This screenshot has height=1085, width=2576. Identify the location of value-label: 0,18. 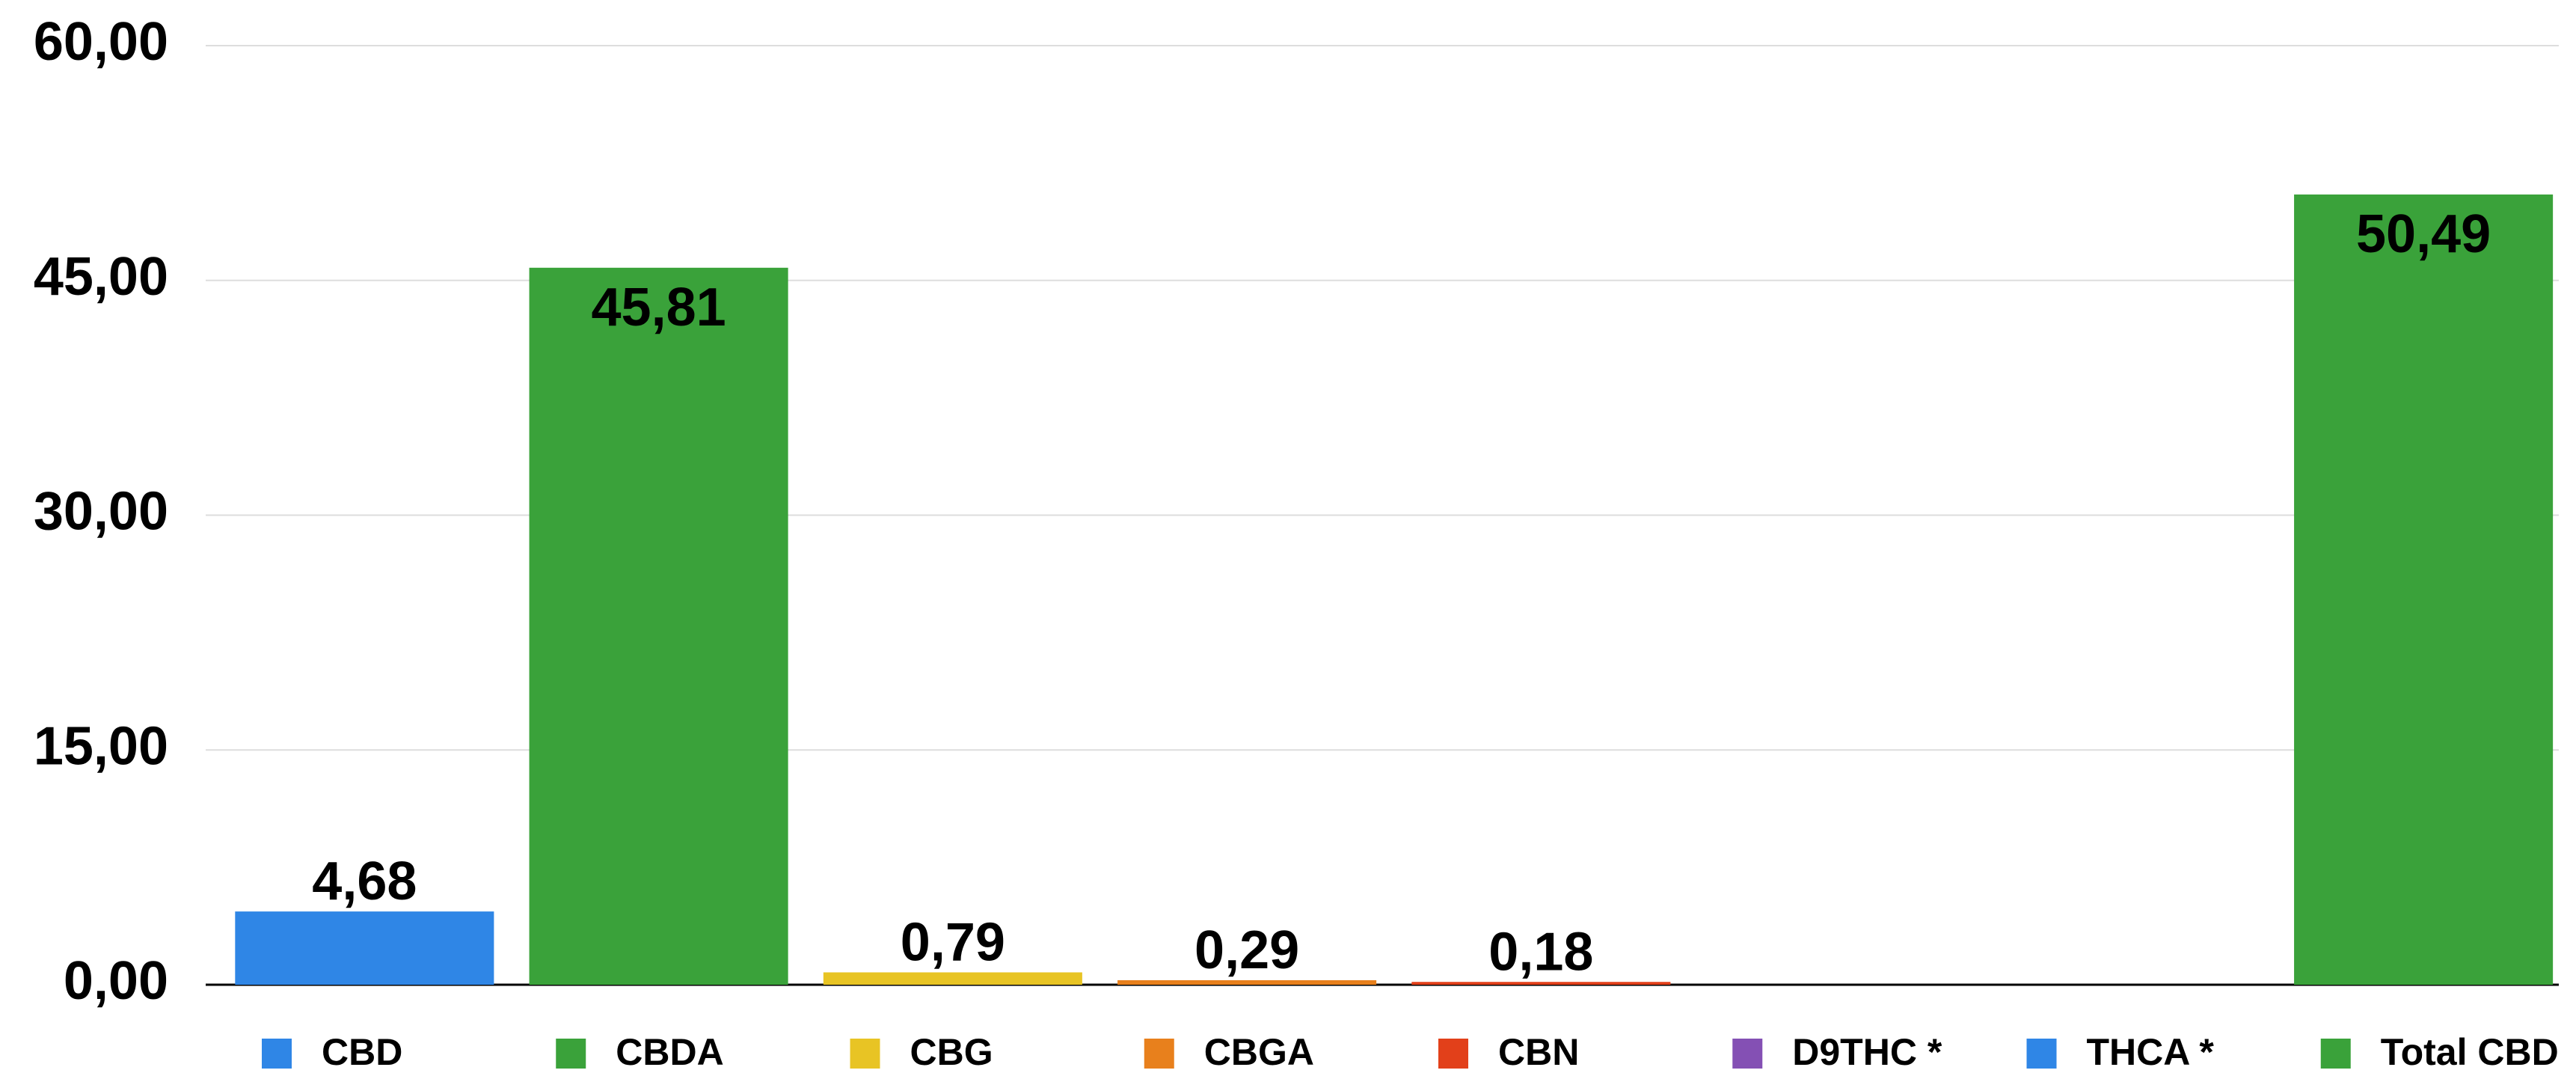
(1540, 952).